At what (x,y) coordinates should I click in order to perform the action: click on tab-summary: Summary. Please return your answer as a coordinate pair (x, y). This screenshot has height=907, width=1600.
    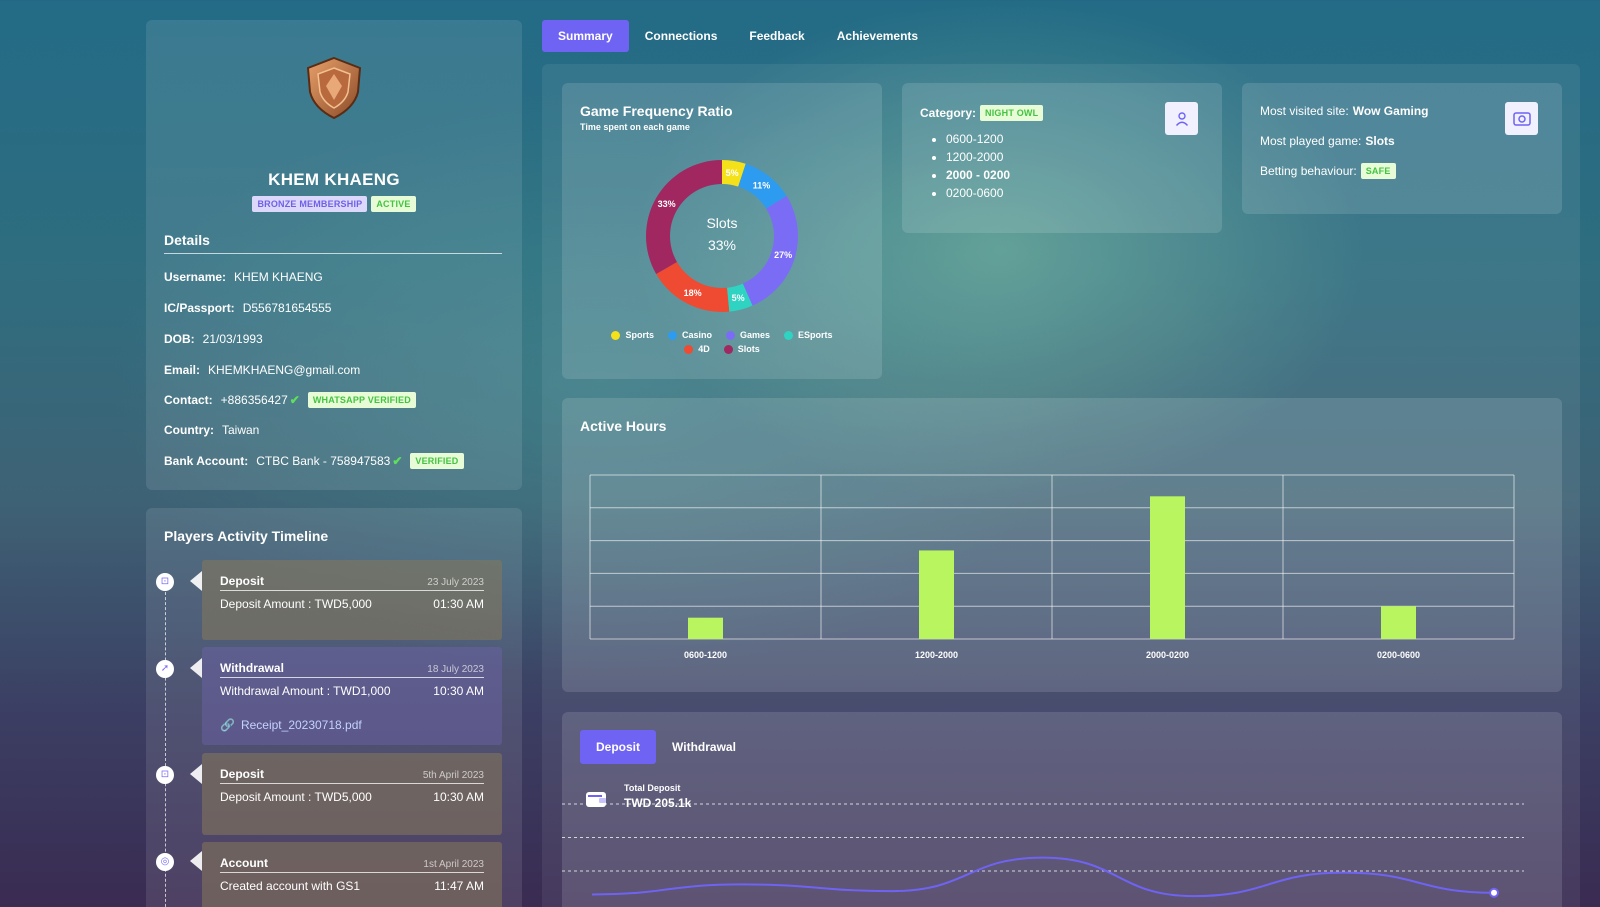
    Looking at the image, I should click on (585, 36).